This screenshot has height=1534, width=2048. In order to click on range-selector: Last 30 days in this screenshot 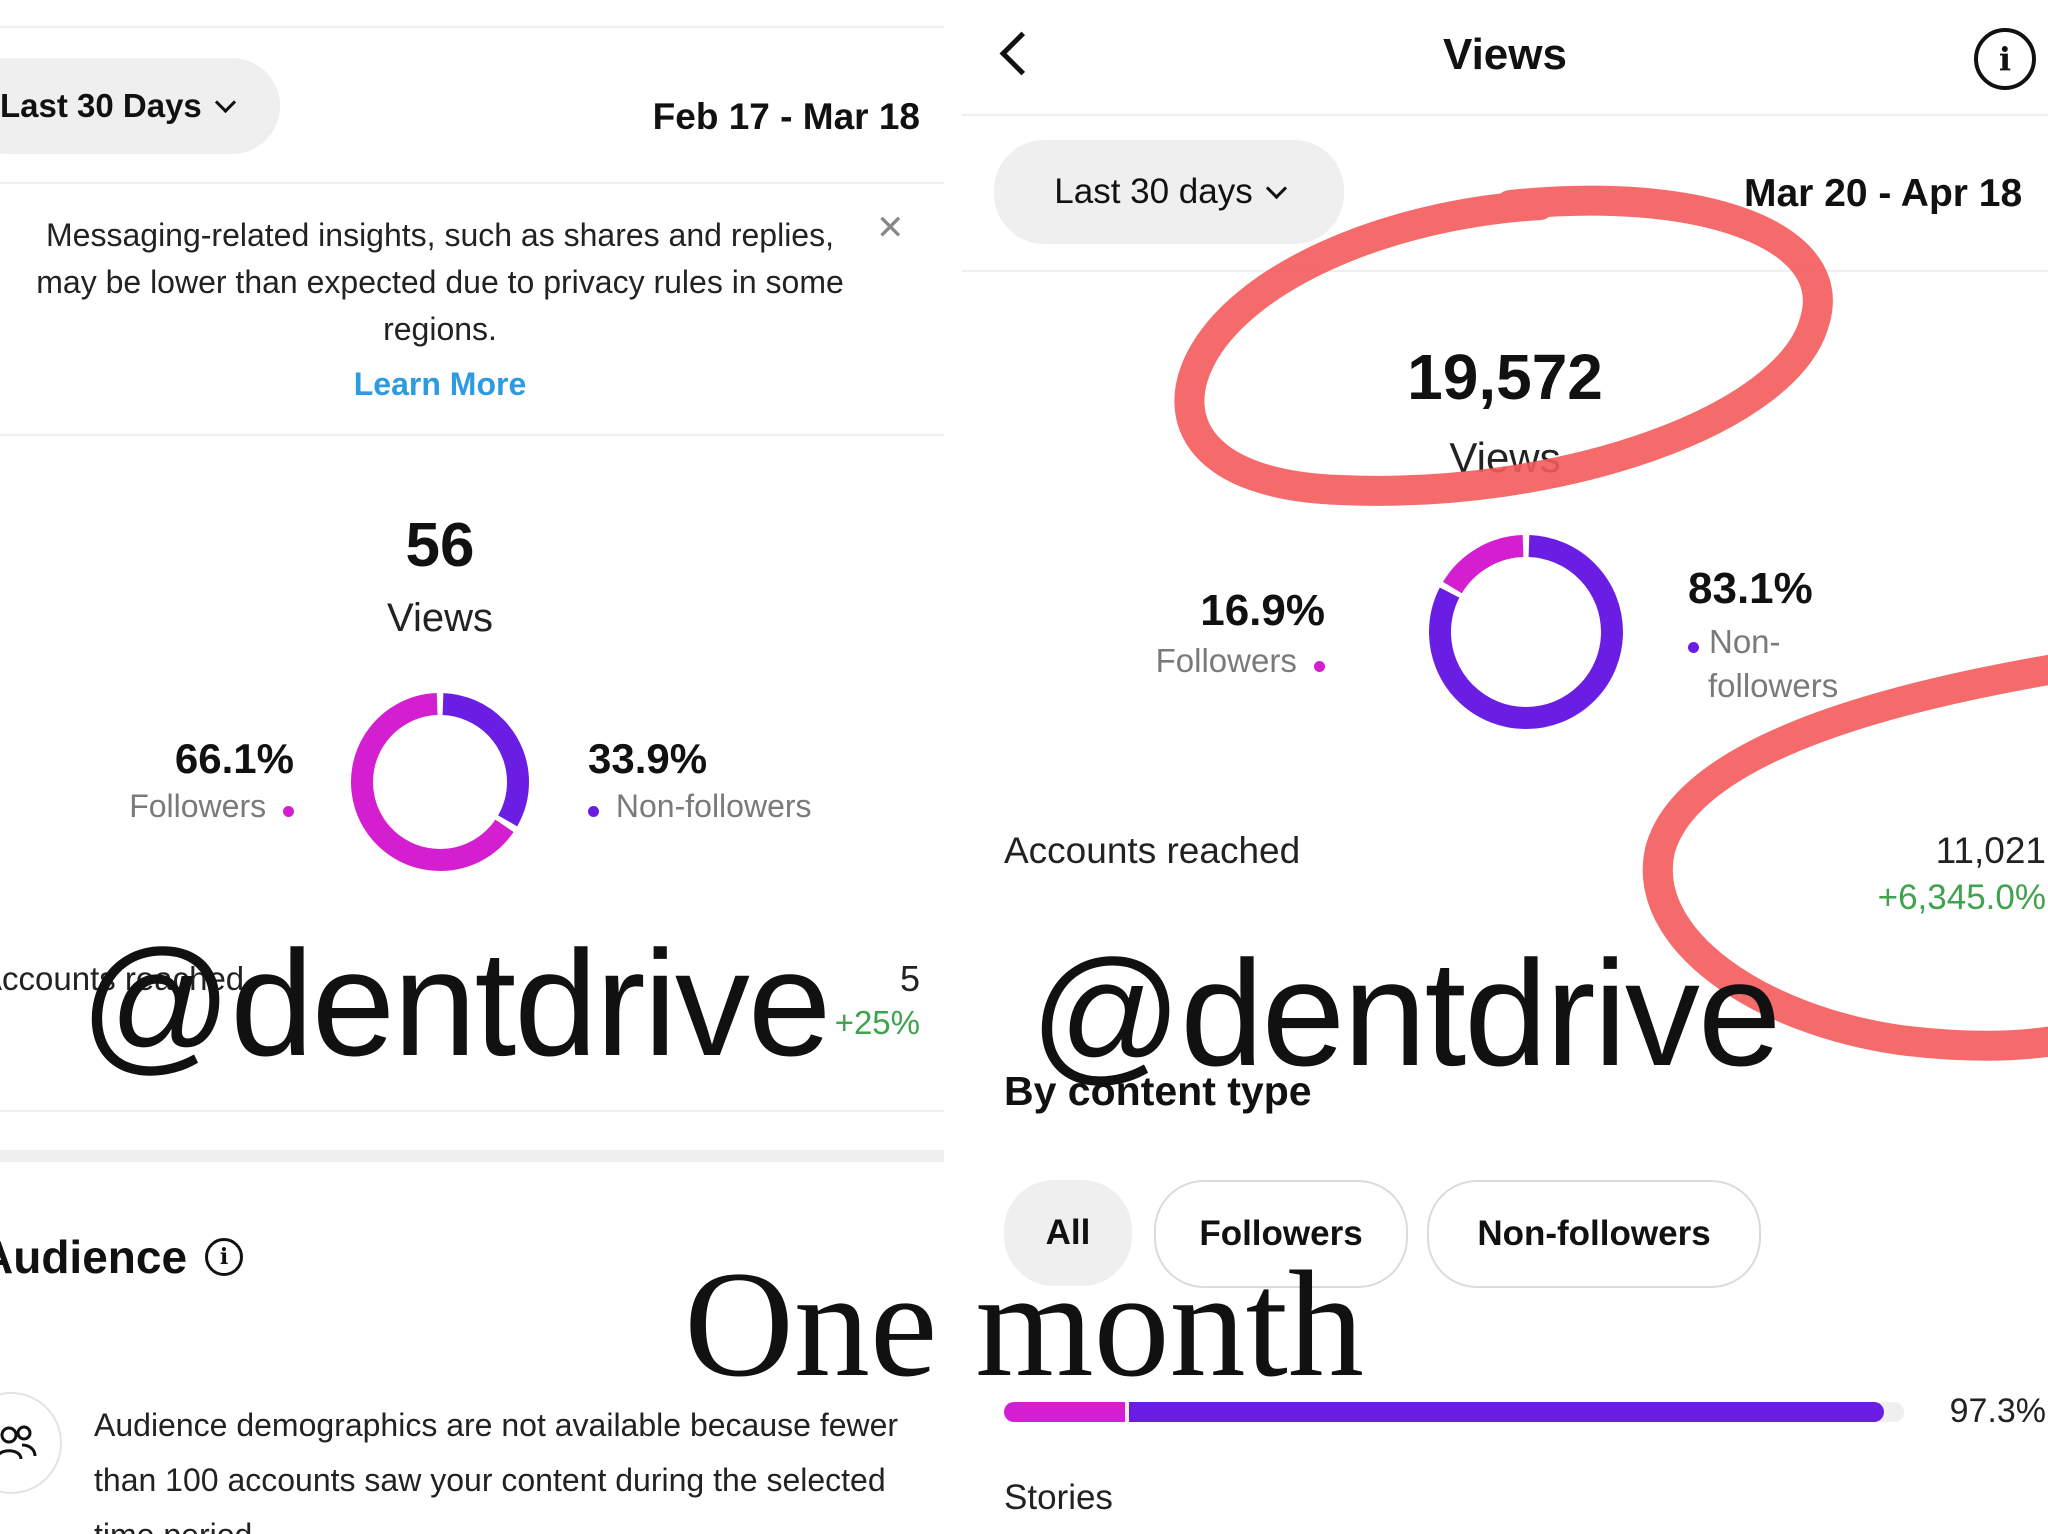, I will do `click(1169, 192)`.